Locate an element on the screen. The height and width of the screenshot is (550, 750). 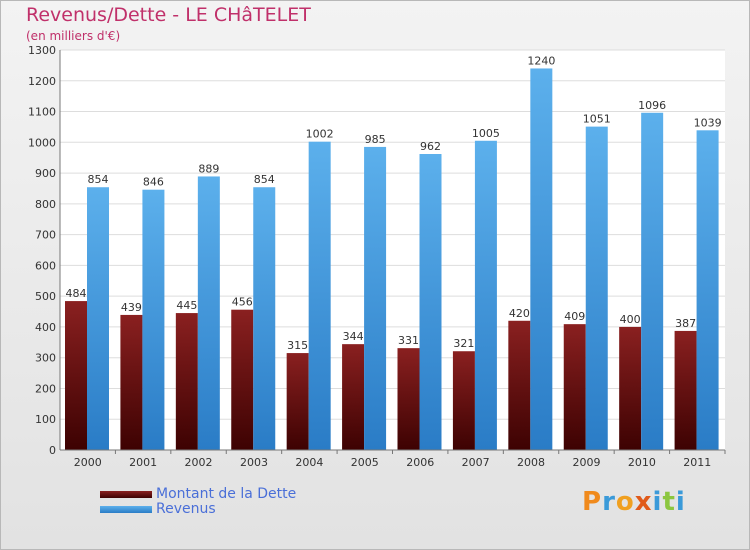
y-tick-label: 800 is located at coordinates (45, 204).